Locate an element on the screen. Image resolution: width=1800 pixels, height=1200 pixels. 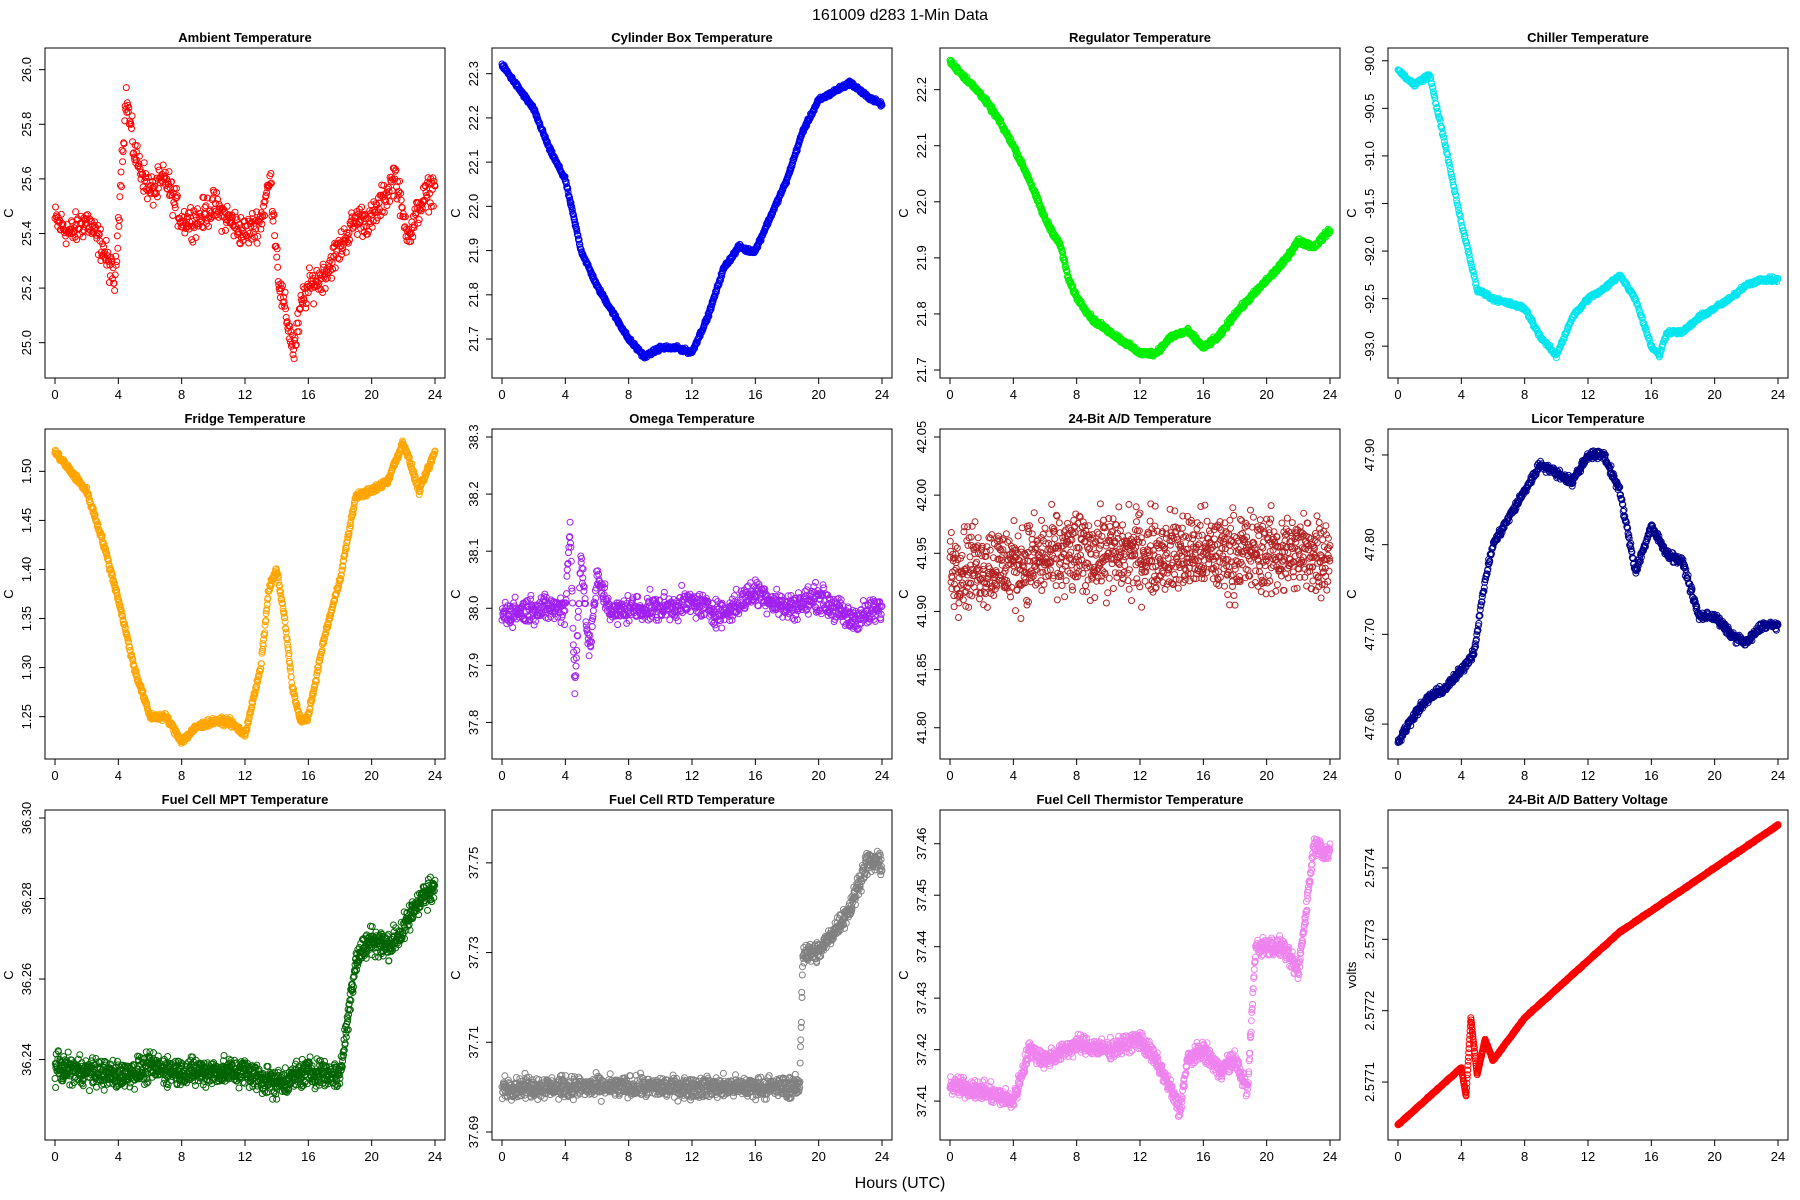
y-tick-label: 21.7 is located at coordinates (921, 369).